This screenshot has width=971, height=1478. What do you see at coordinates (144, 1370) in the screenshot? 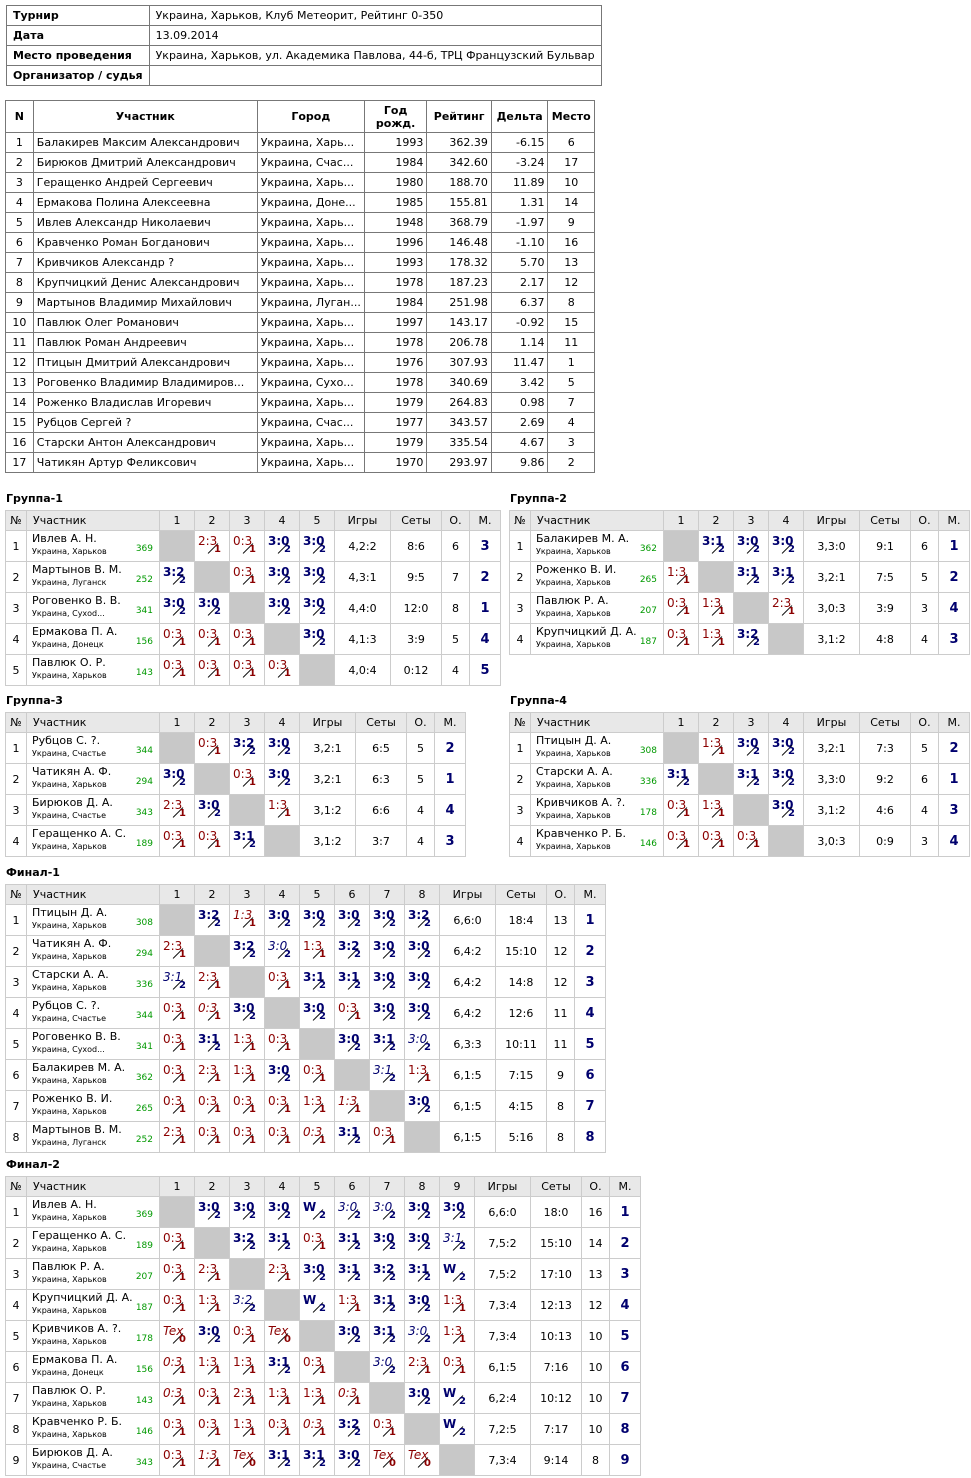
I see `player-rating: 156` at bounding box center [144, 1370].